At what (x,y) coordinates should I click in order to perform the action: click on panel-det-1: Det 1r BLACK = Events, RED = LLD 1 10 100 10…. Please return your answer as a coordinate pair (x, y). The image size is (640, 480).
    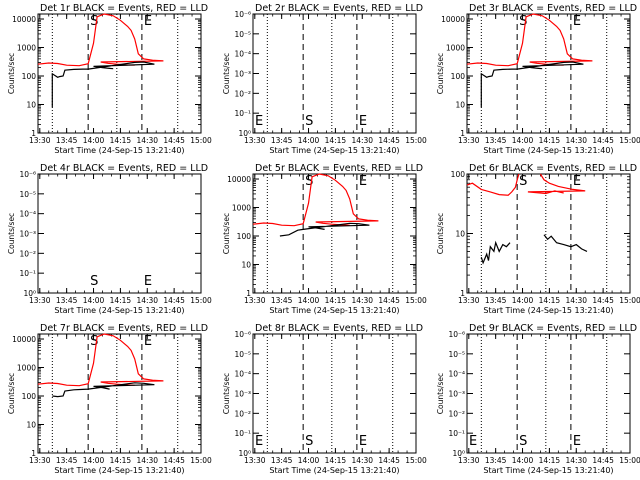
    Looking at the image, I should click on (109, 79).